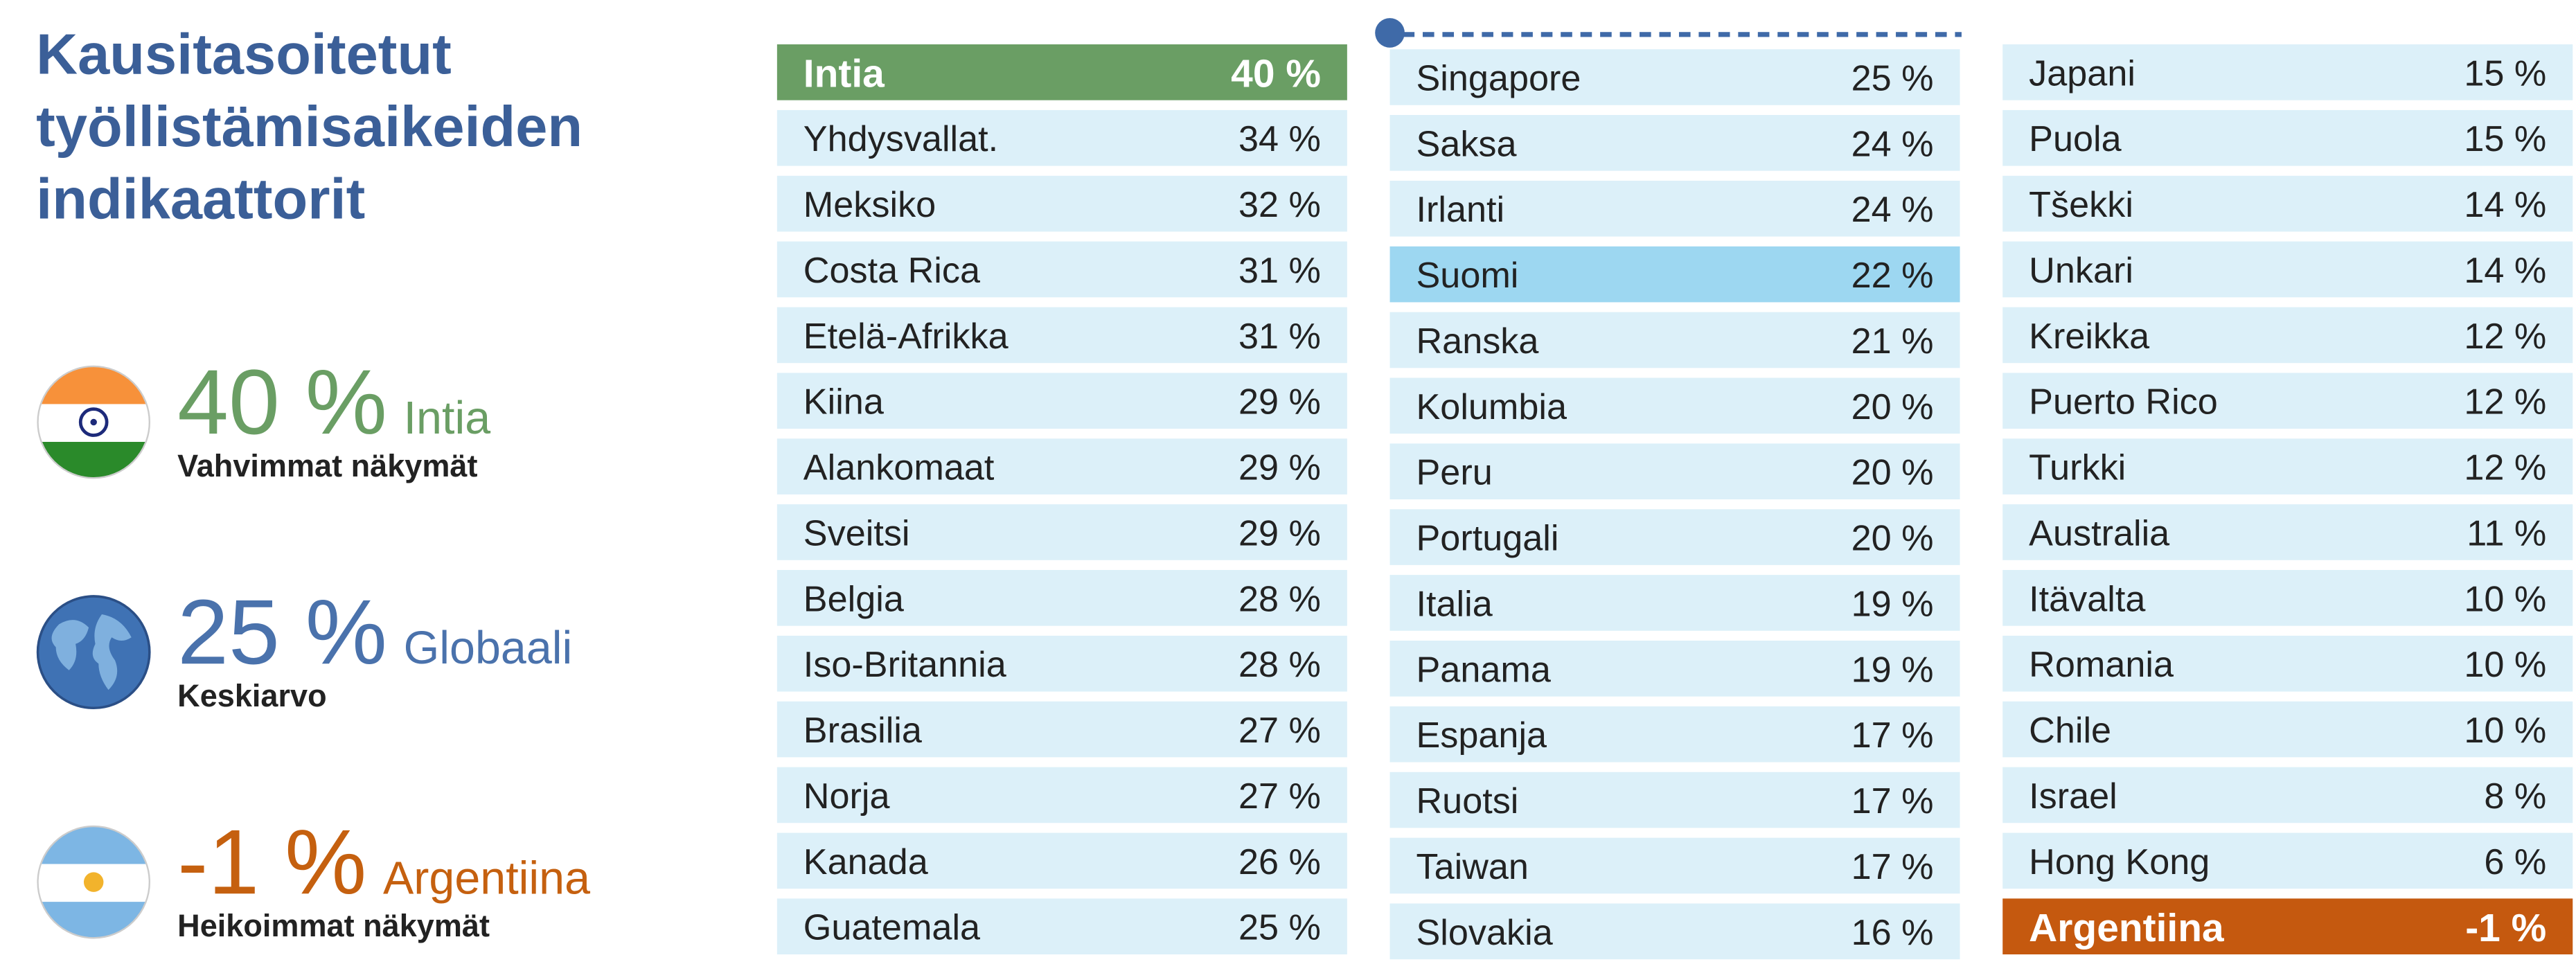 The image size is (2576, 980). What do you see at coordinates (1061, 860) in the screenshot?
I see `table-row: Kanada 26 %` at bounding box center [1061, 860].